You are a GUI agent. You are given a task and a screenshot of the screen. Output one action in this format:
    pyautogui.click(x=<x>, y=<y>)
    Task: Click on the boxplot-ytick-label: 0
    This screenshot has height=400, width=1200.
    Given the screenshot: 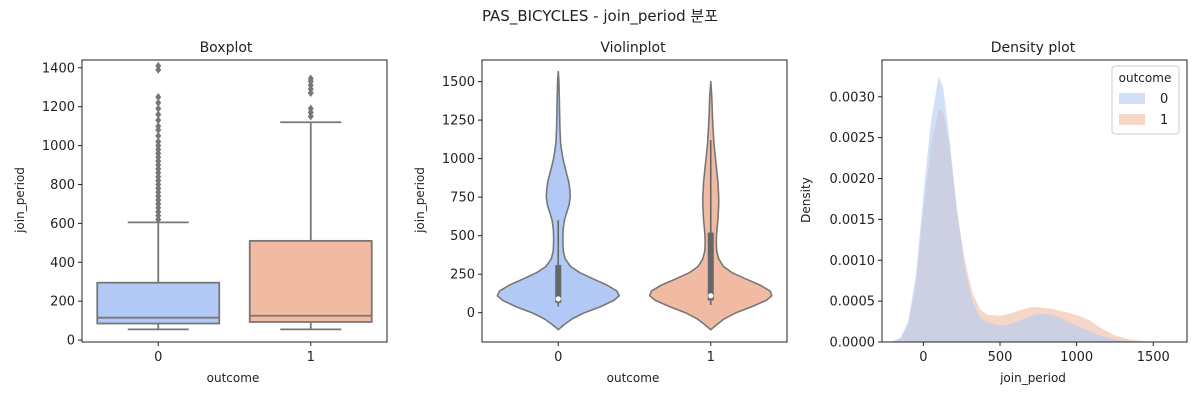 What is the action you would take?
    pyautogui.click(x=71, y=341)
    